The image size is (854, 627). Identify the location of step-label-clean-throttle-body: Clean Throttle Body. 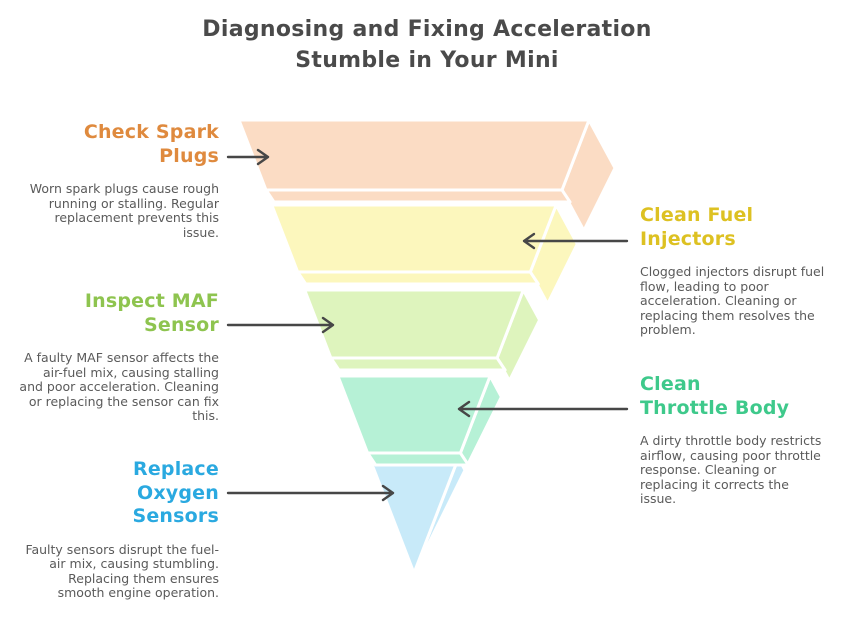
(715, 396).